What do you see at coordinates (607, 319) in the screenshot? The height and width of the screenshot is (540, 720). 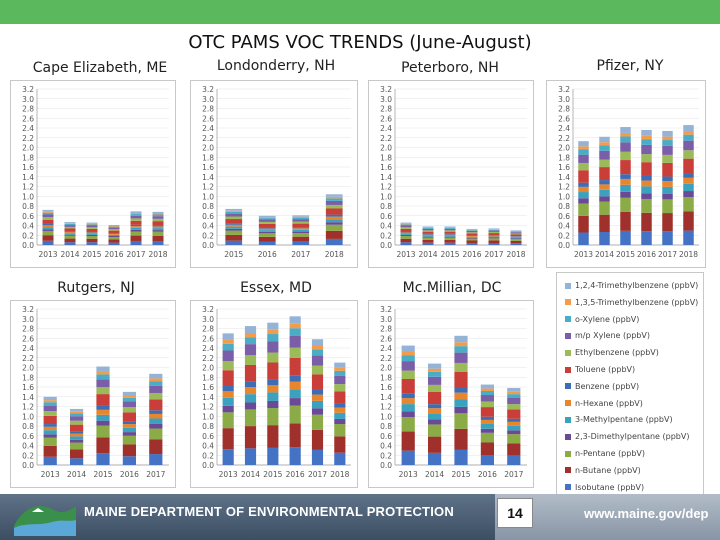 I see `legend-label: o-Xylene (ppbV)` at bounding box center [607, 319].